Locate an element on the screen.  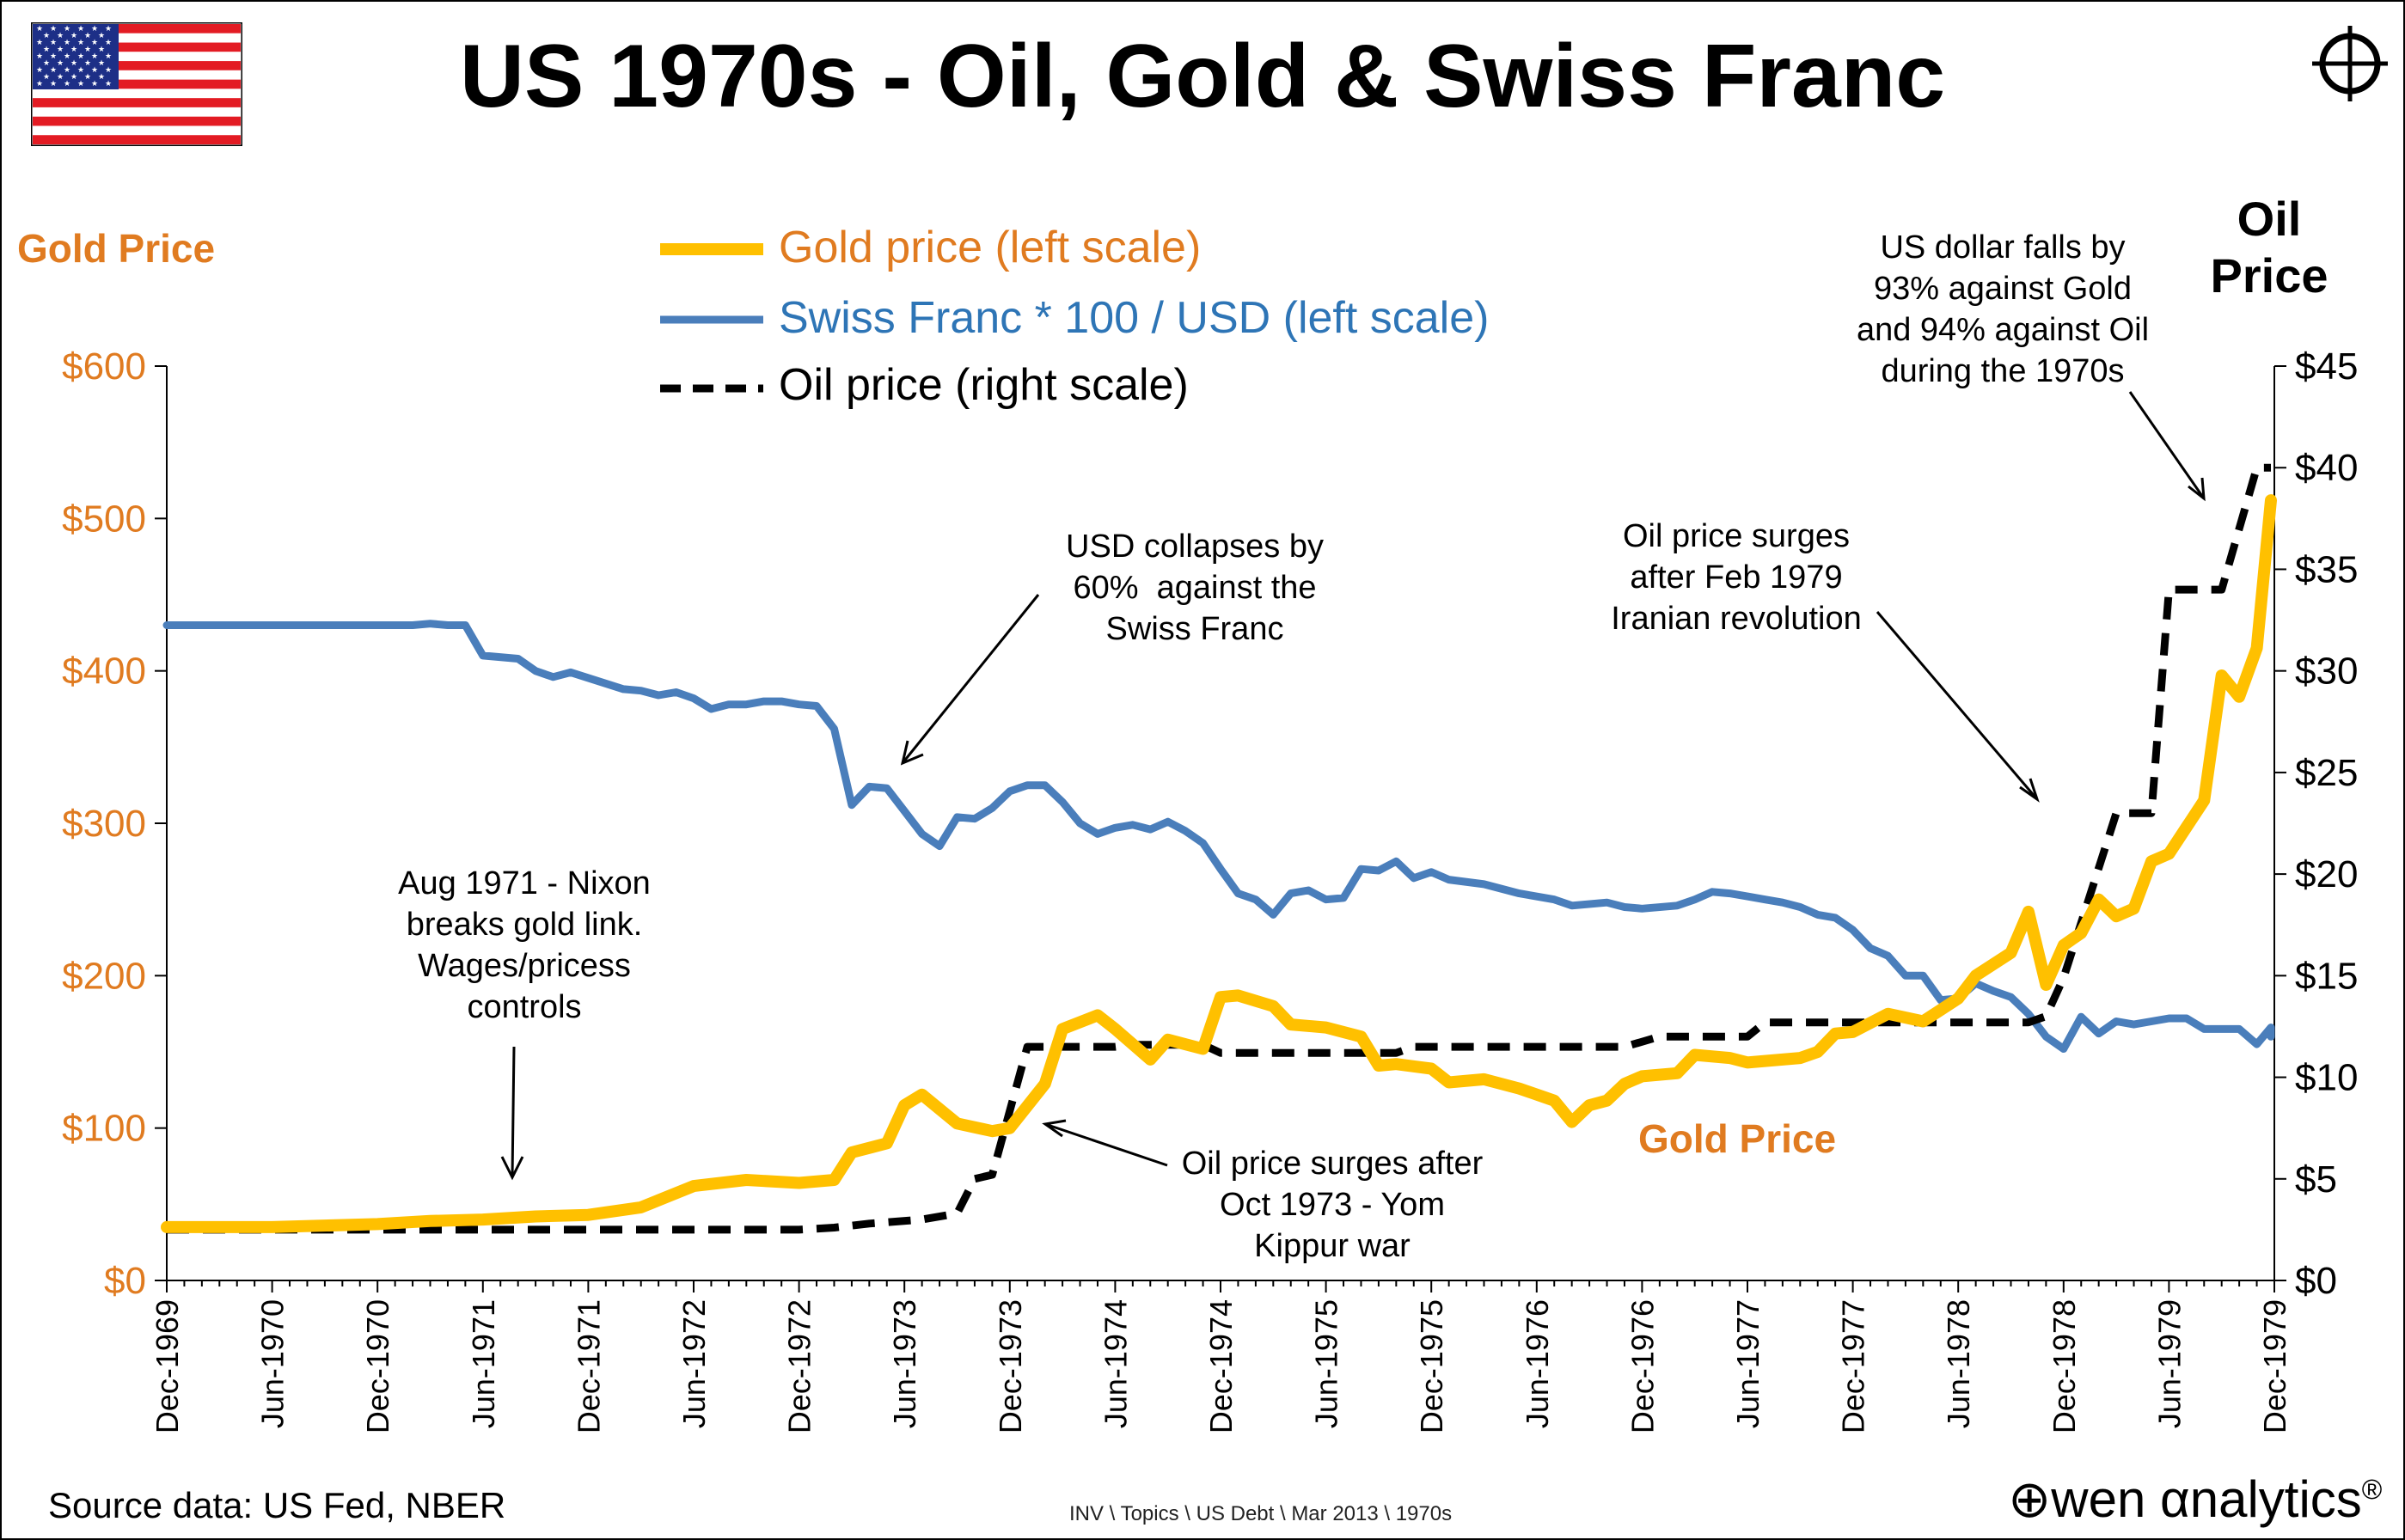
arrowhead-nixon is located at coordinates (512, 1168).